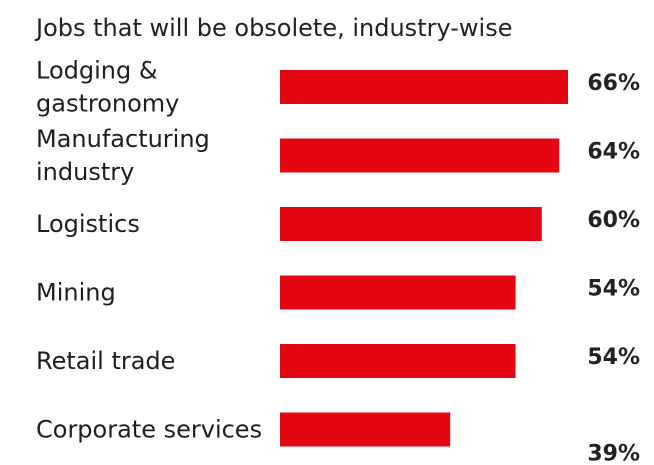 The height and width of the screenshot is (465, 654). Describe the element at coordinates (613, 289) in the screenshot. I see `value-label-3: 54%` at that location.